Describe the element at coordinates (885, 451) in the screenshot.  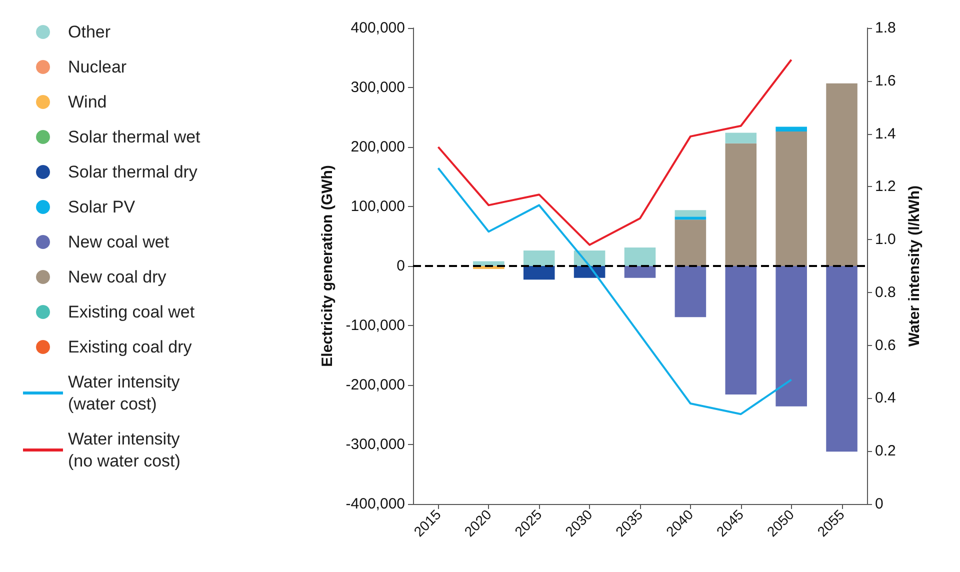
I see `y2-tick-label: 0.2` at that location.